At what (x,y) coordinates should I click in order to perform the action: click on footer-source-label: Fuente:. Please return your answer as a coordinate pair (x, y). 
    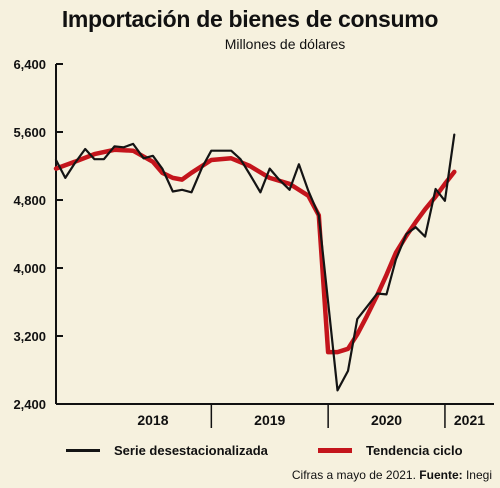
    Looking at the image, I should click on (441, 475).